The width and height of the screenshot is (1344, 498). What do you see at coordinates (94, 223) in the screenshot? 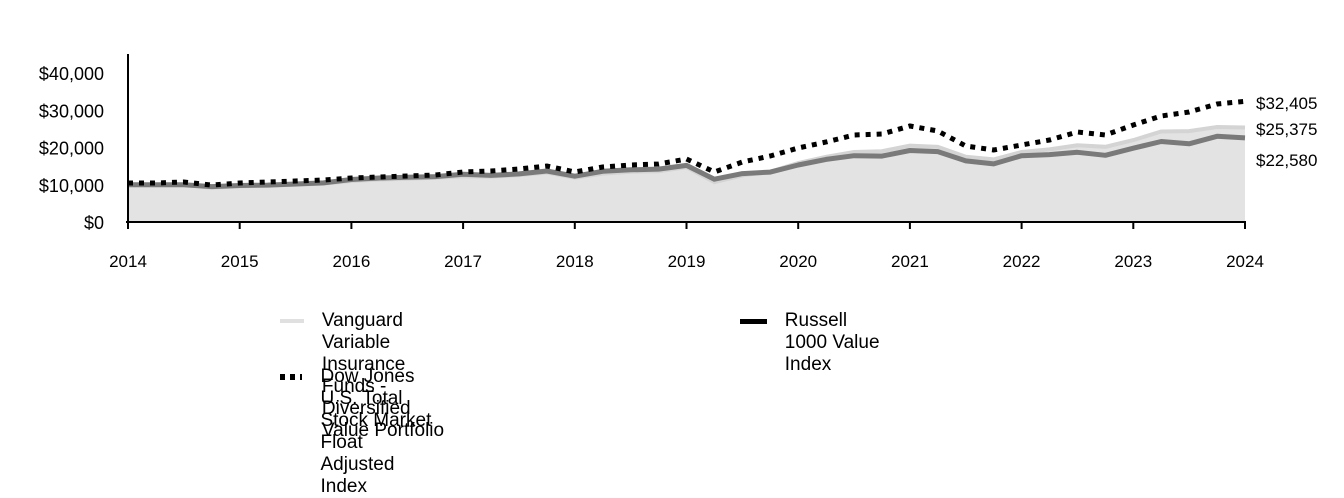
I see `y-tick-label: $0` at bounding box center [94, 223].